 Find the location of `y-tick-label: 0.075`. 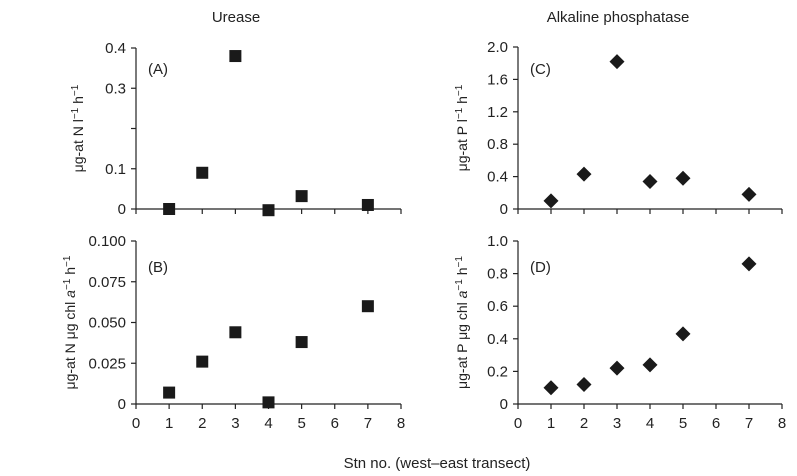

y-tick-label: 0.075 is located at coordinates (107, 282).